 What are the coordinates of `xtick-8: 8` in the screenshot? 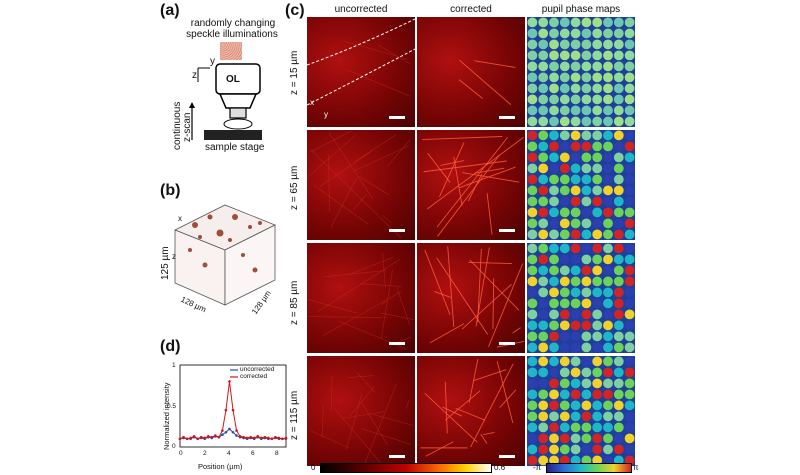 It's located at (277, 453).